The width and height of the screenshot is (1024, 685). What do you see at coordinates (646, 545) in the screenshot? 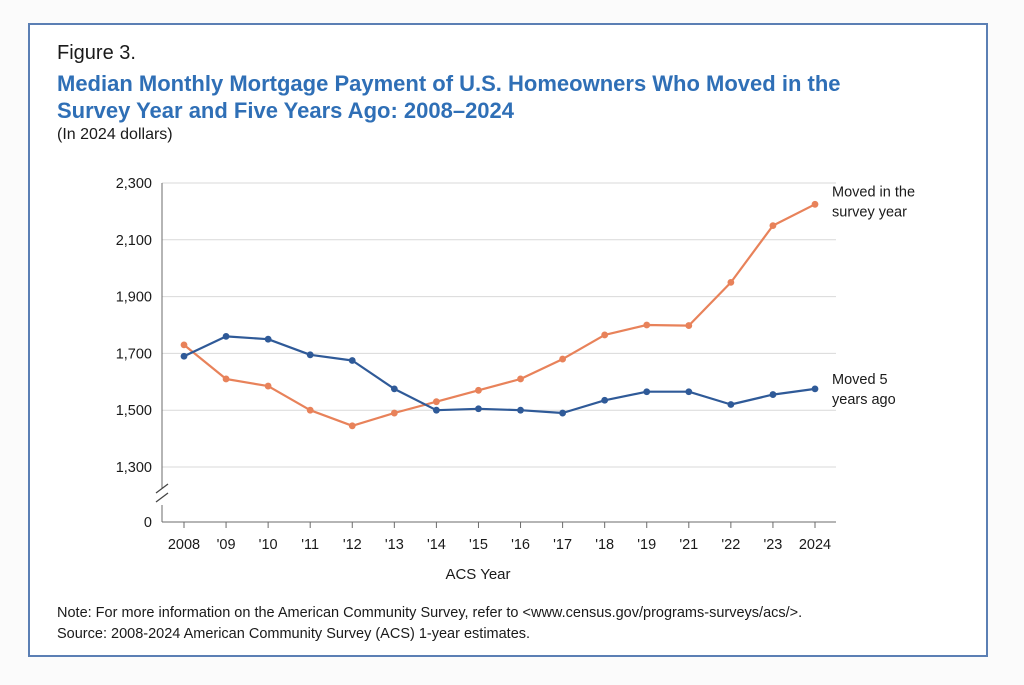
I see `x-tick-label: '19` at bounding box center [646, 545].